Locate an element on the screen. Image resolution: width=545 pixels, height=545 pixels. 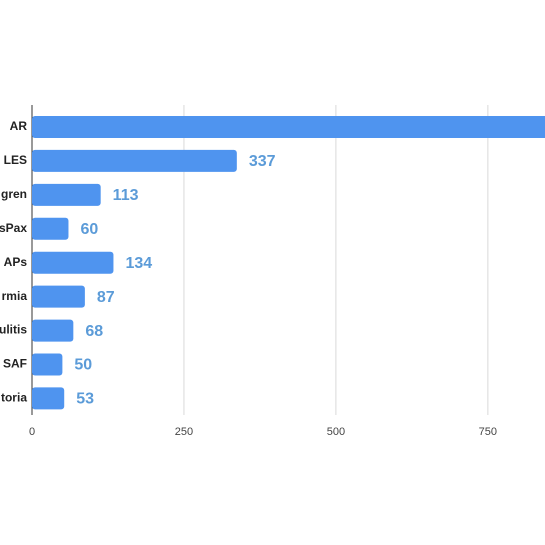
y-tick-label: SAF is located at coordinates (15, 364).